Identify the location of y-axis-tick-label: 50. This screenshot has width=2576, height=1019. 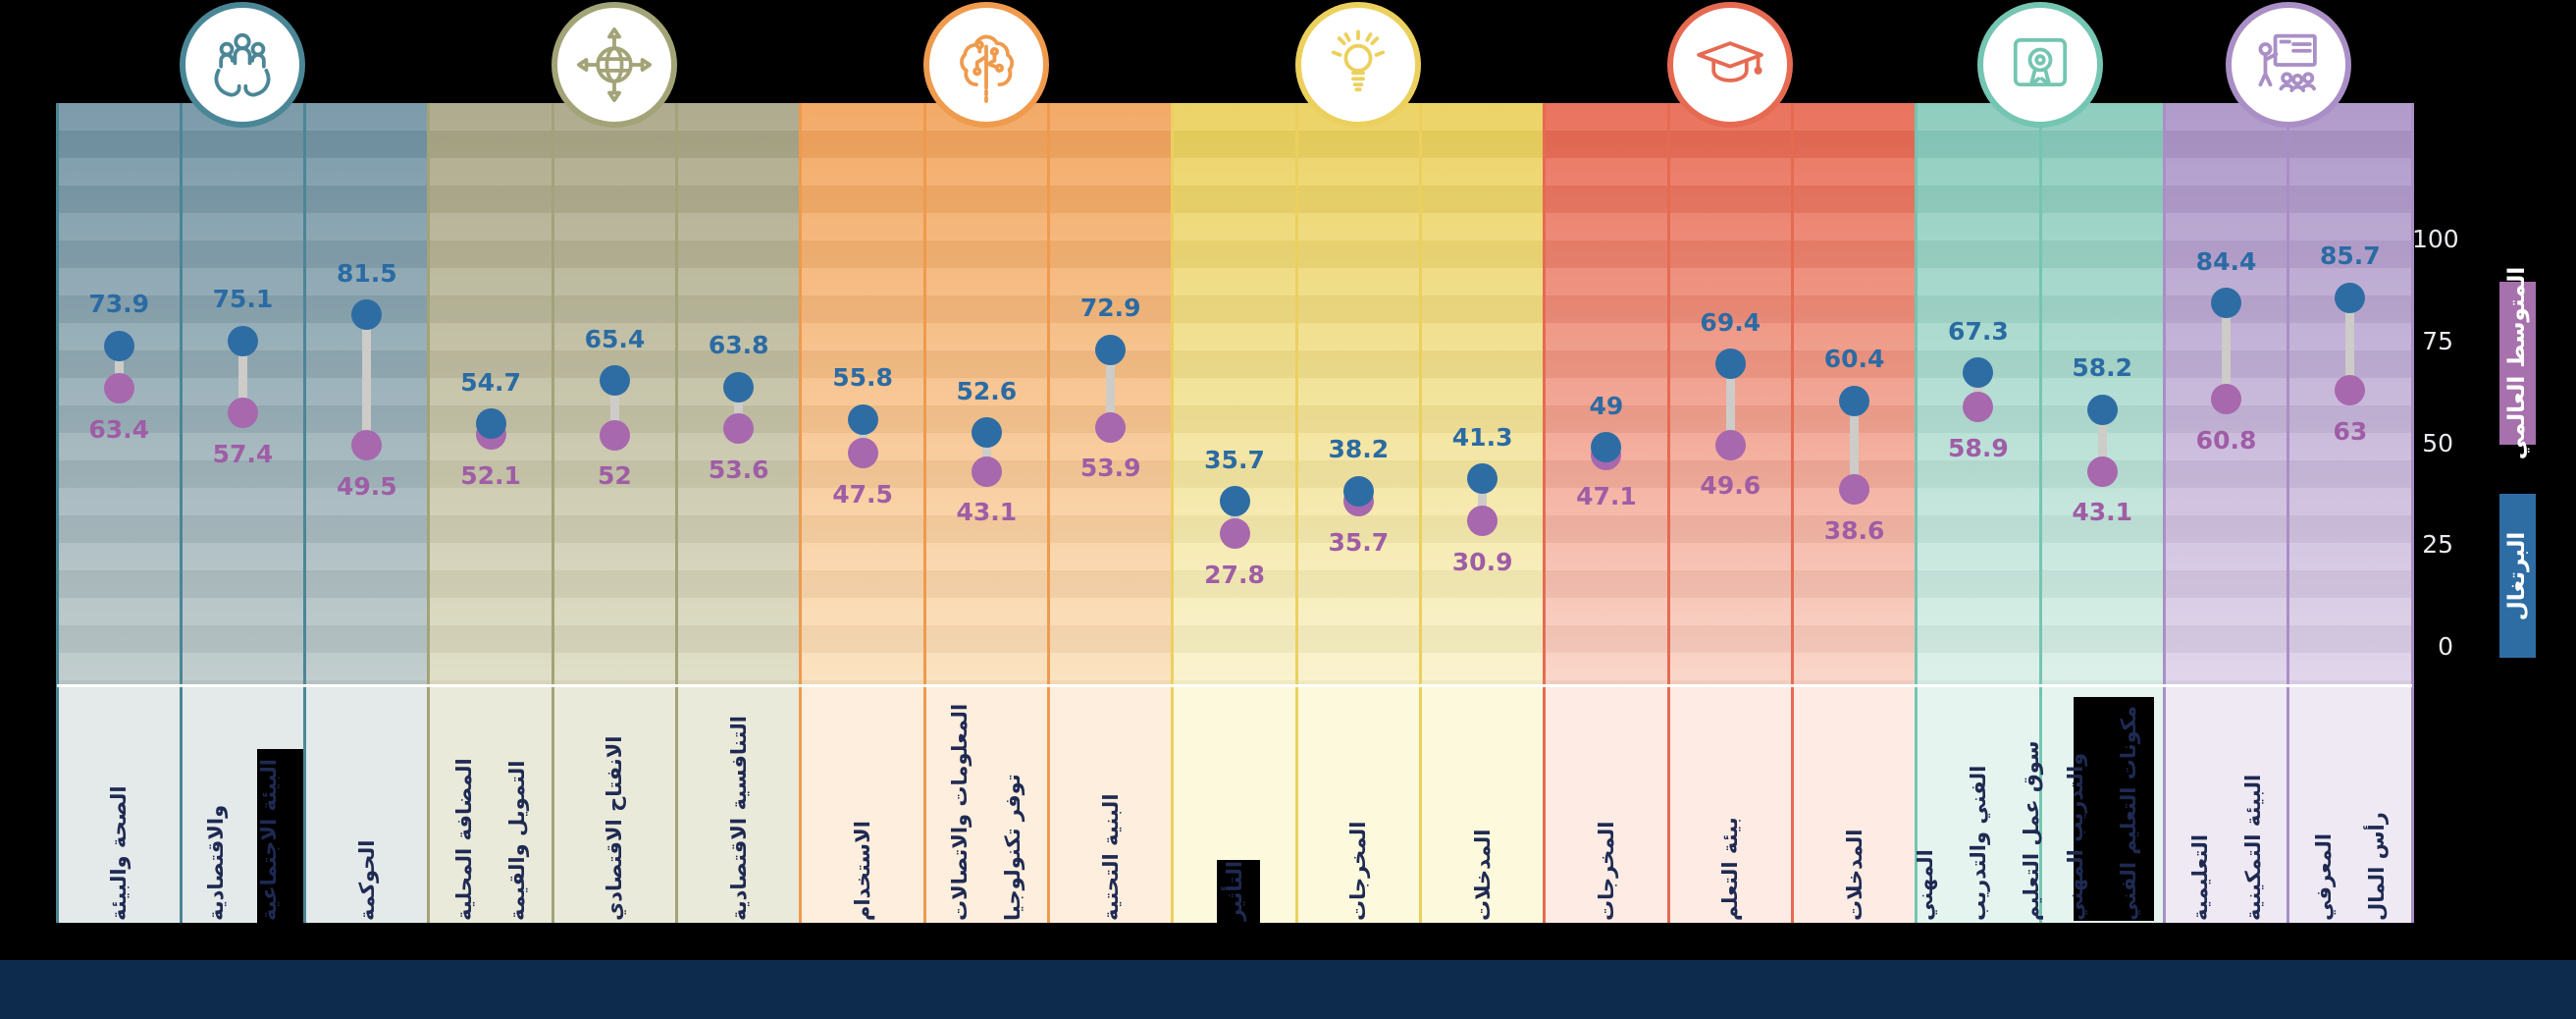
(2437, 442).